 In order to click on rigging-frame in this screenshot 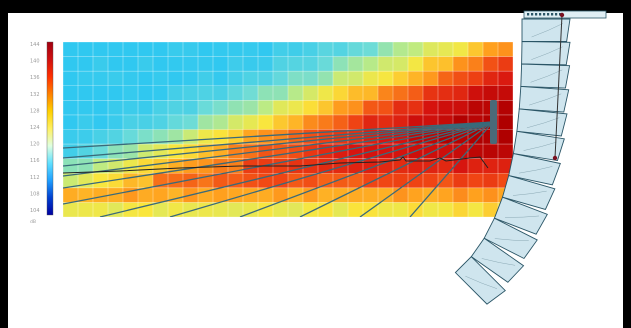, I will do `click(565, 14)`.